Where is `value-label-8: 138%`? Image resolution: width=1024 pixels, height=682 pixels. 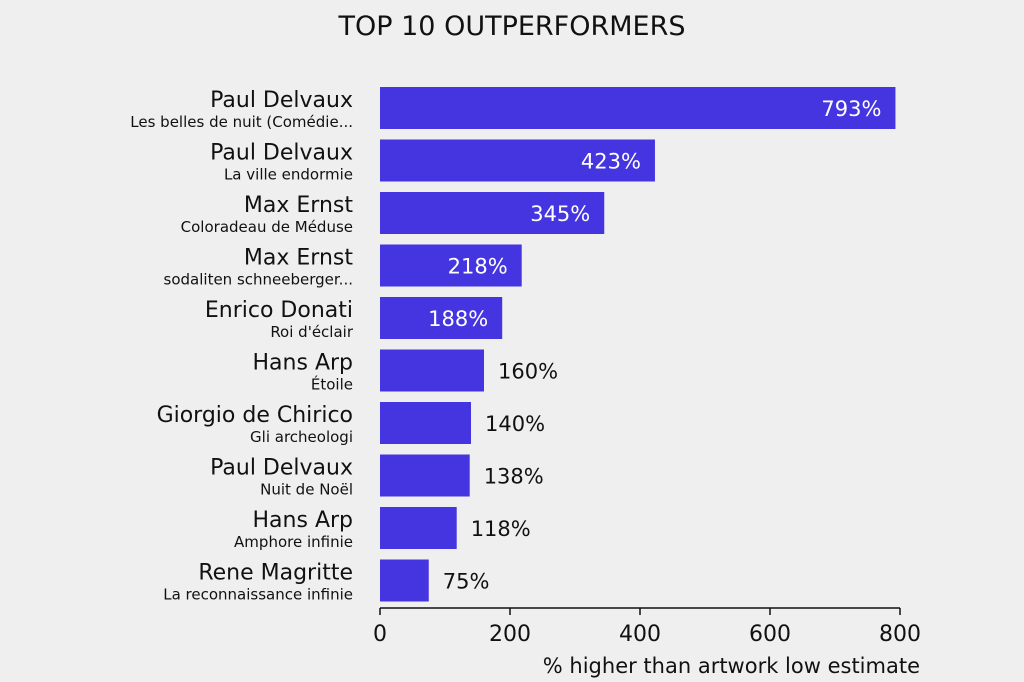
value-label-8: 138% is located at coordinates (514, 477).